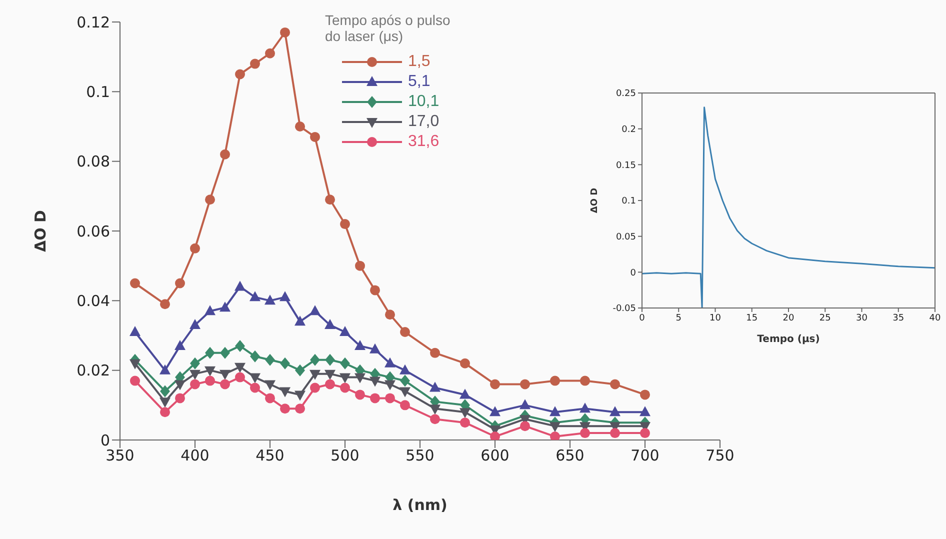 This screenshot has width=946, height=539. What do you see at coordinates (93, 231) in the screenshot?
I see `y-tick-label: 0.06` at bounding box center [93, 231].